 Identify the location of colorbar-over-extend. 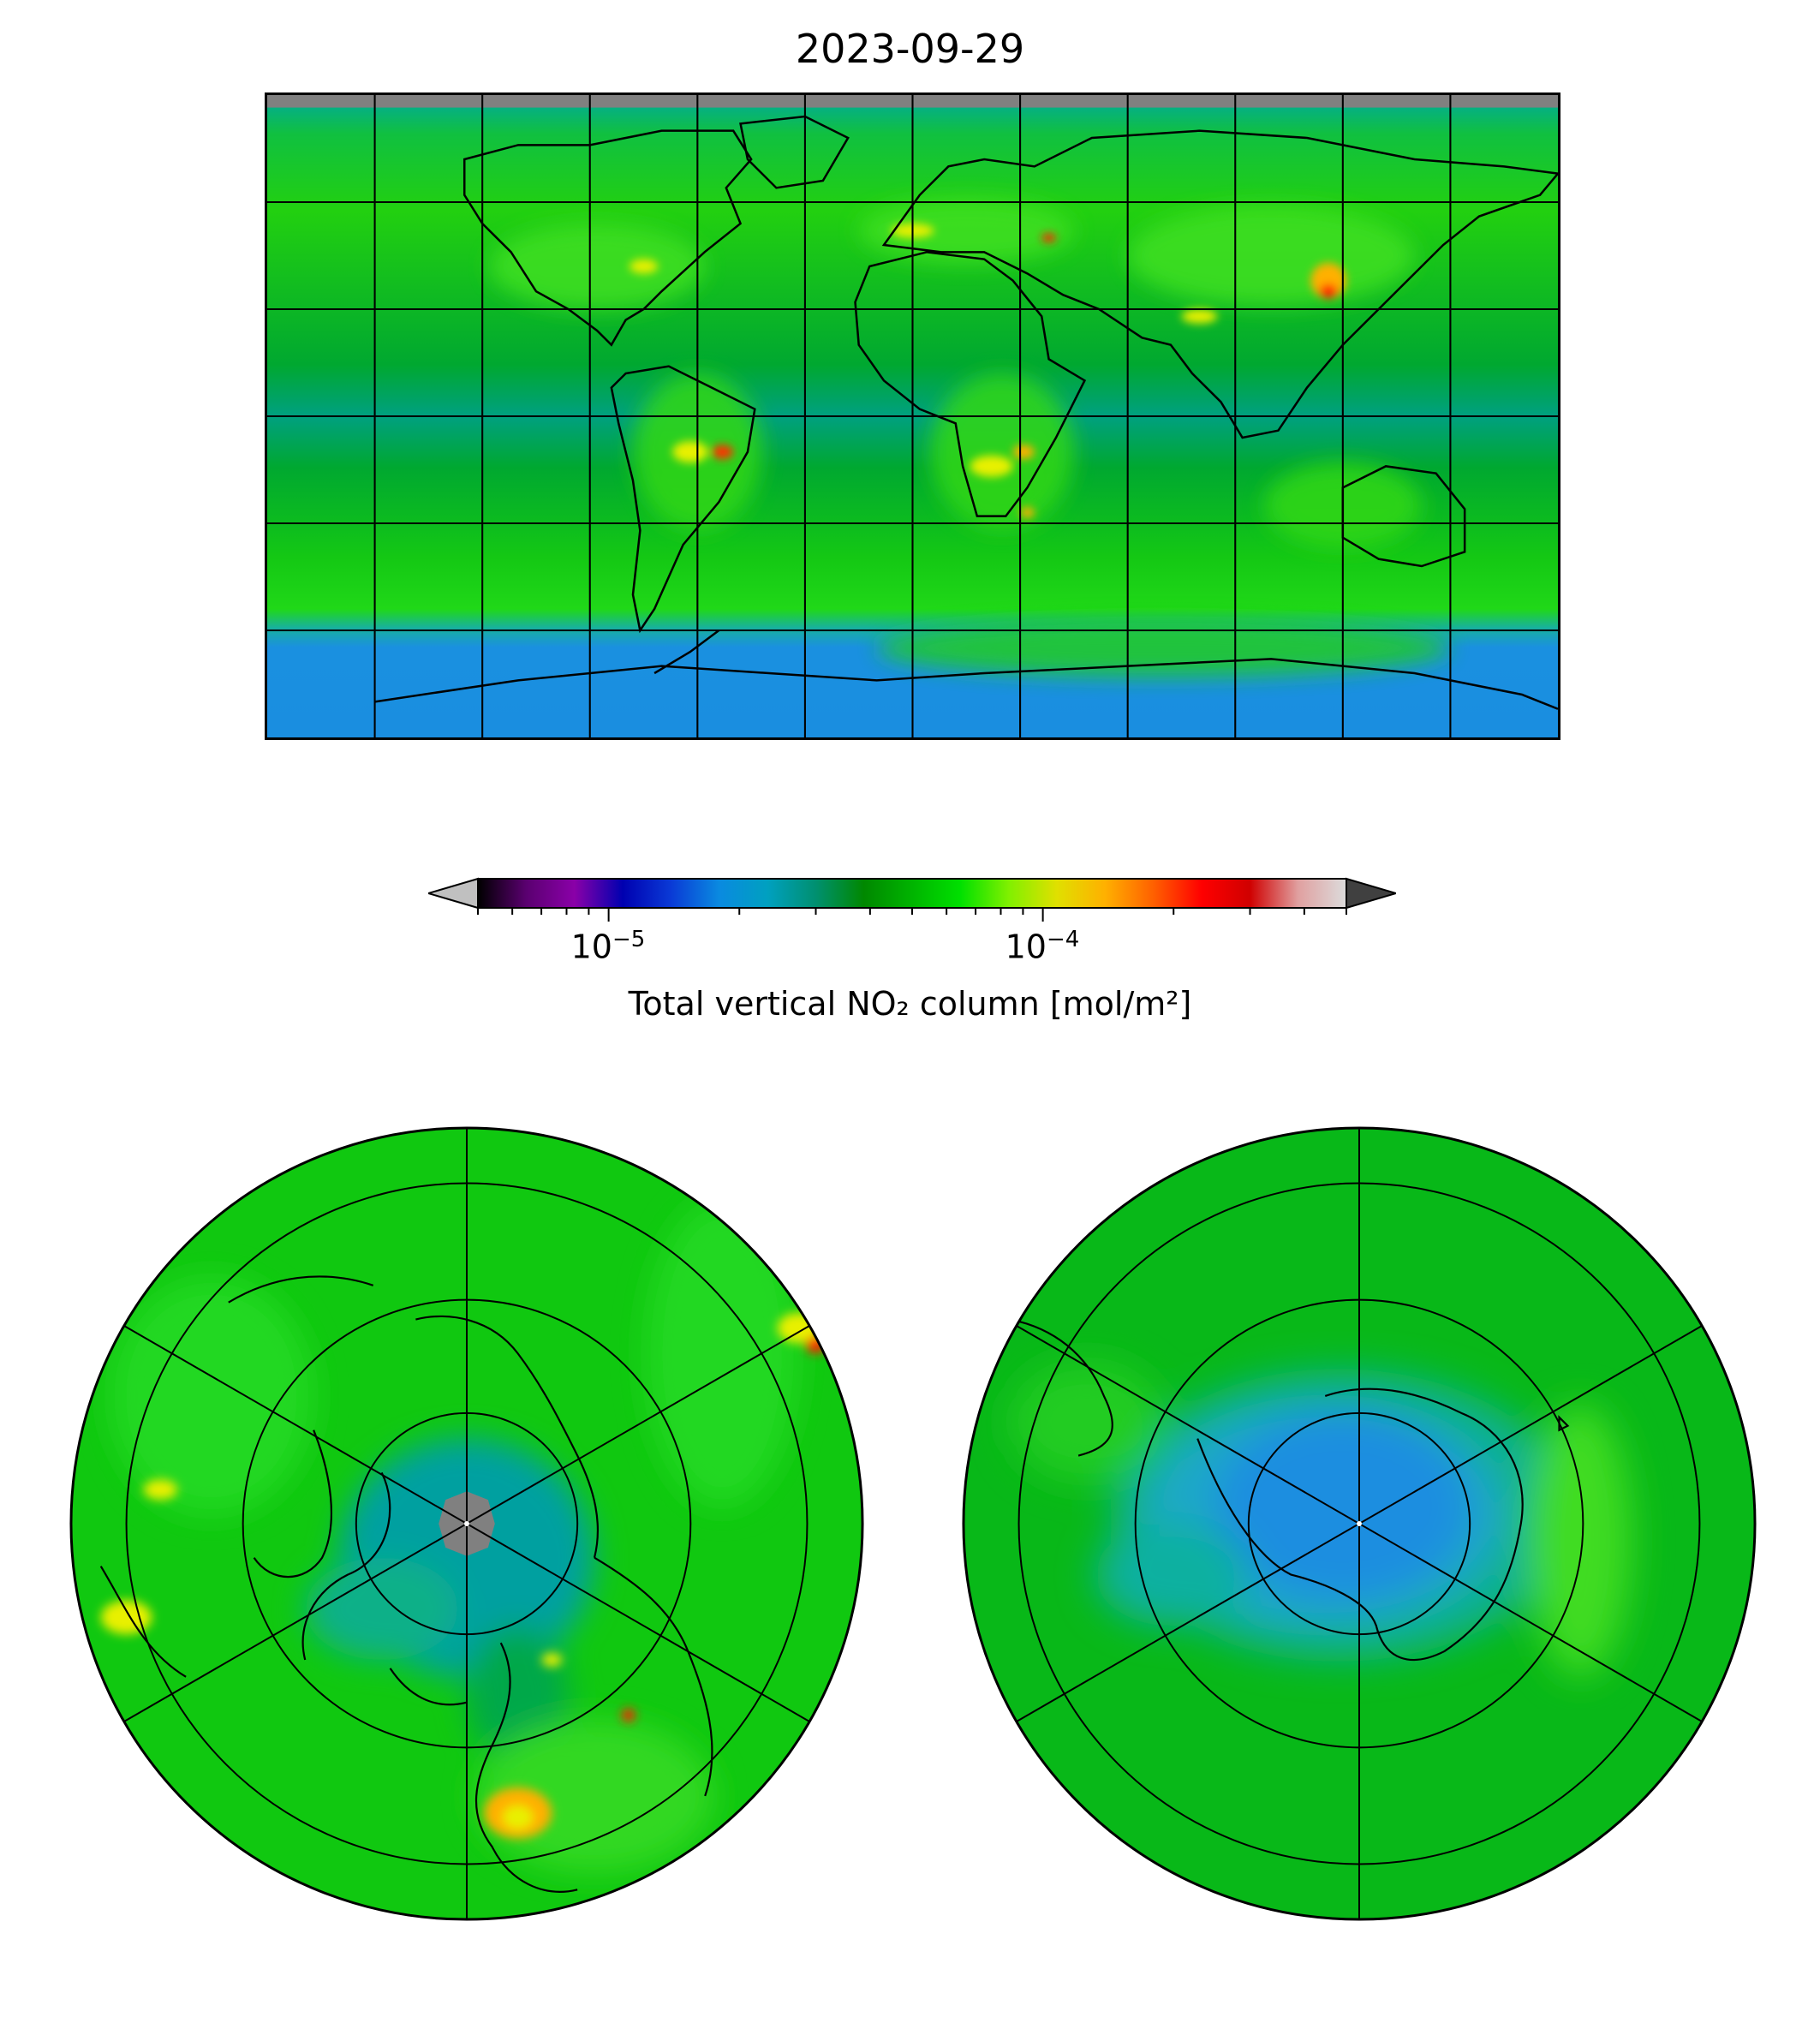
(1371, 893).